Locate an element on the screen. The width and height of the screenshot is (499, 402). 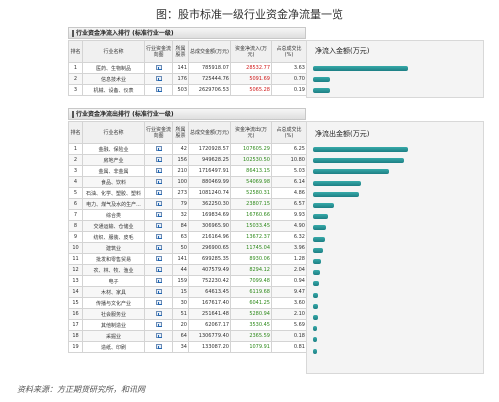
ratio-cell: 0.81 is located at coordinates (289, 347).